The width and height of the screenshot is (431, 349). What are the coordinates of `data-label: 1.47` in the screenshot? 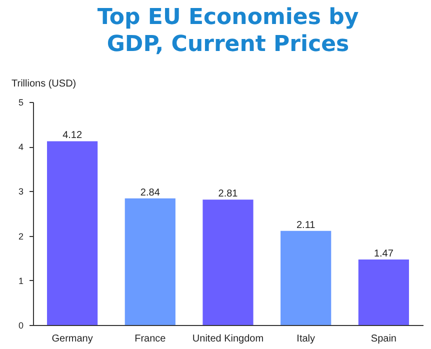 It's located at (384, 254).